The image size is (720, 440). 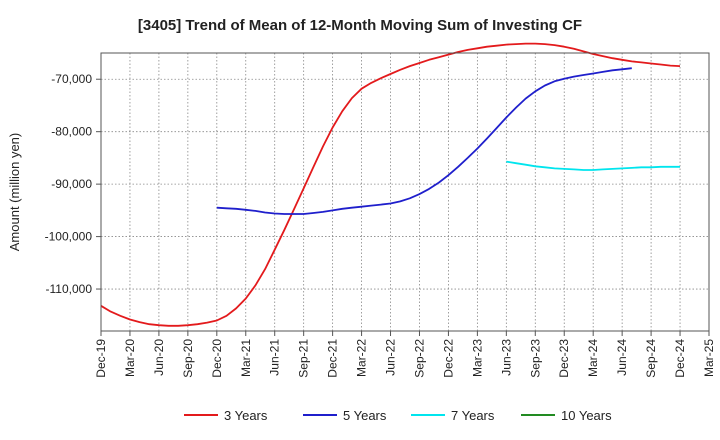 I want to click on y-tick-label: -70,000, so click(x=71, y=79).